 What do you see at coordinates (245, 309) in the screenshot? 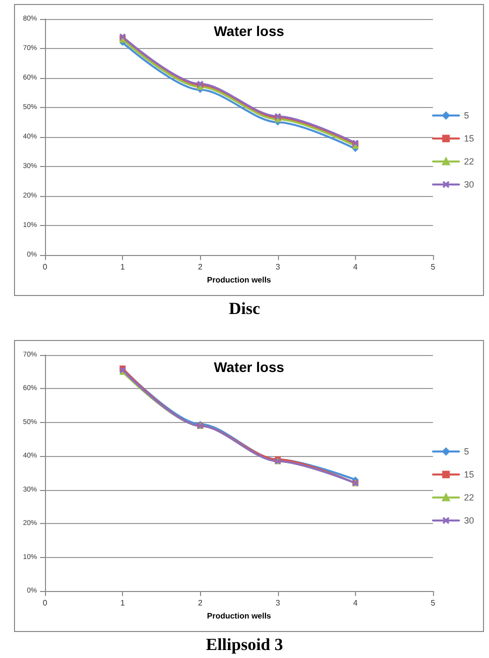
I see `text: Disc` at bounding box center [245, 309].